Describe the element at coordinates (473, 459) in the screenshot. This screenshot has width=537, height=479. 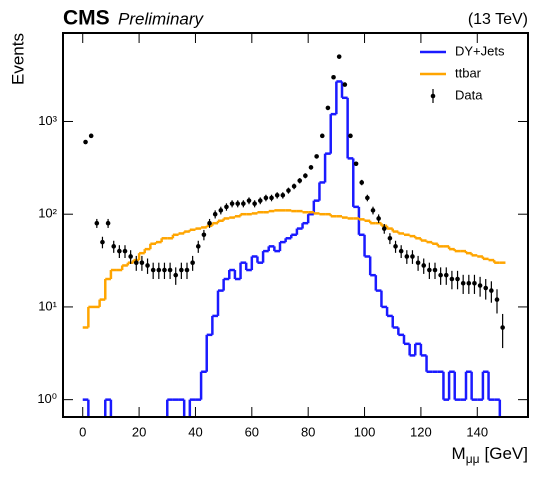
I see `x-axis-label-sub: μμ` at that location.